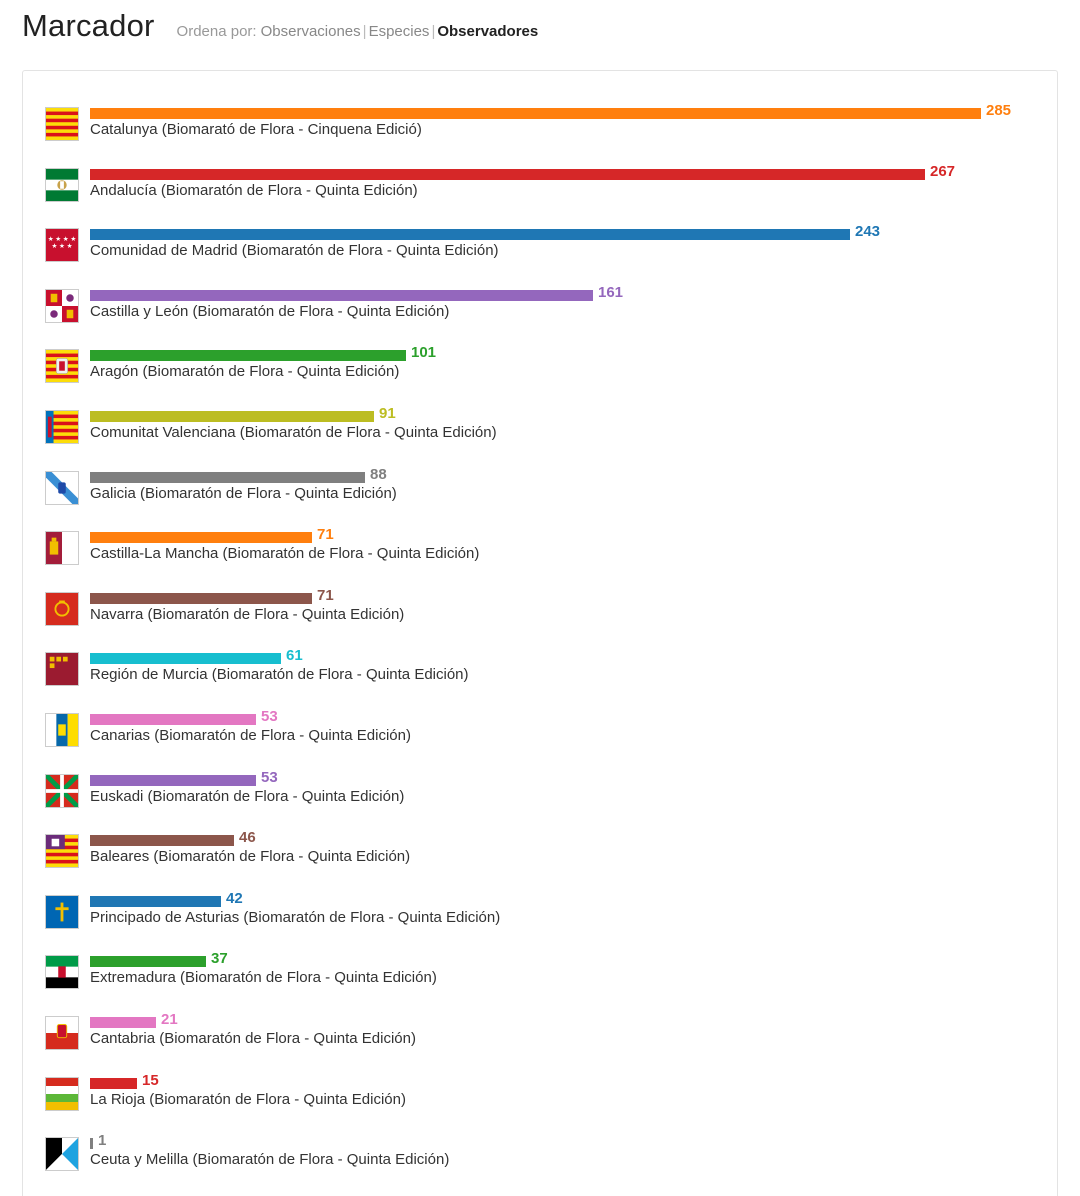 The image size is (1080, 1196). I want to click on madrid-flag-icon: ★ ★ ★ ★ ★ ★ ★, so click(62, 245).